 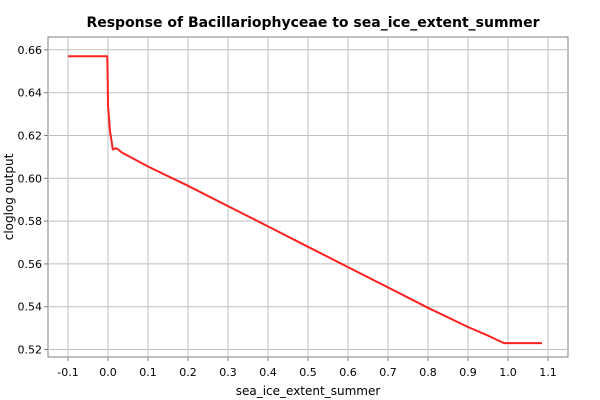 I want to click on x-tick-label: 0.3, so click(x=228, y=372).